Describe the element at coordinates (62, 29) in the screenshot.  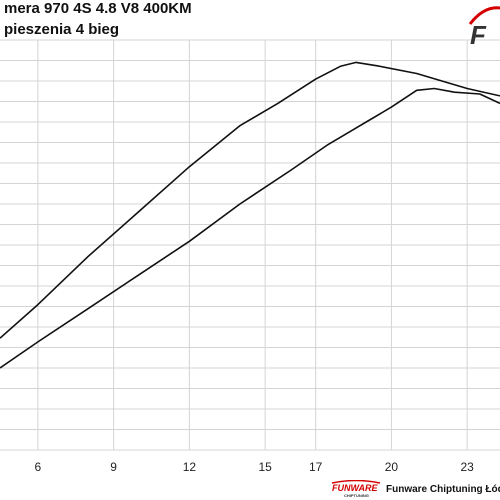
I see `chart-title-line-2: pieszenia 4 bieg` at that location.